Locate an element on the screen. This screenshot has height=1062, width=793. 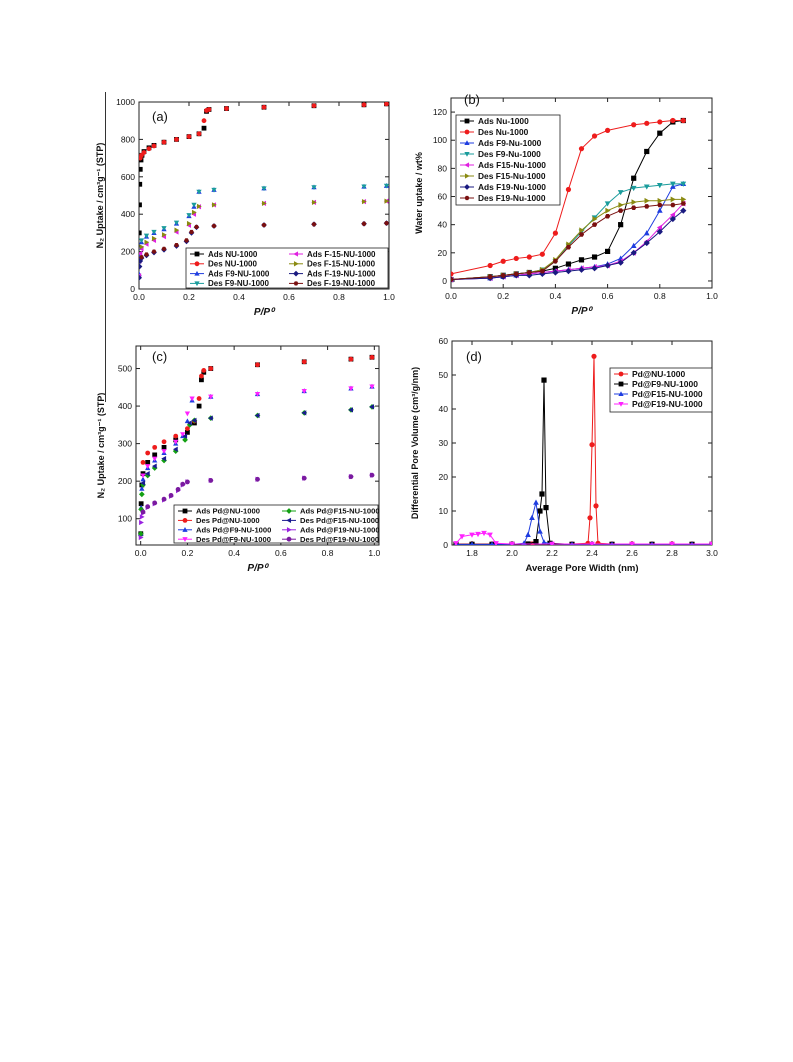
legend-item: Des Pd@NU-1000 is located at coordinates (219, 520).